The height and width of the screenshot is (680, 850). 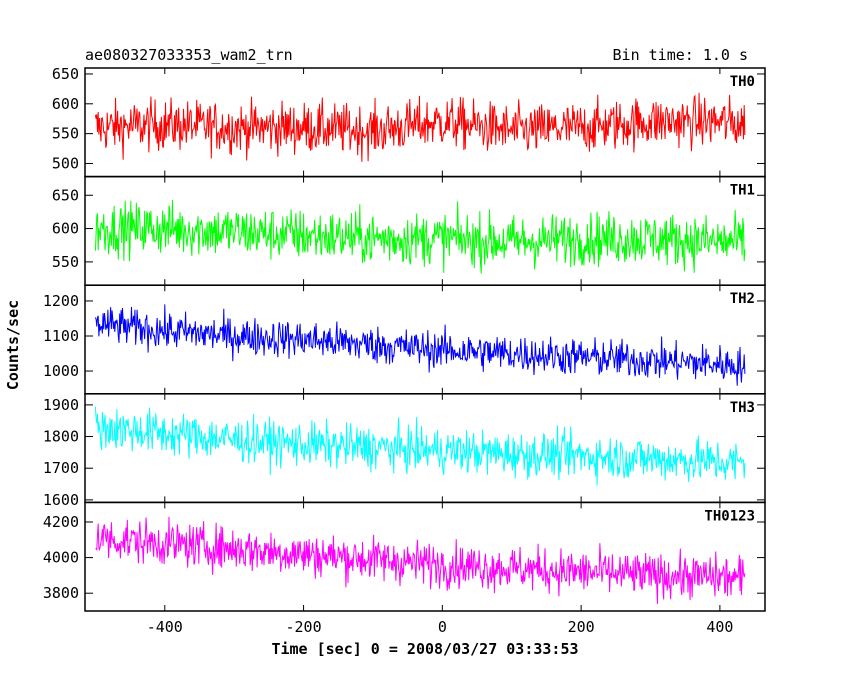 I want to click on panel-th0: 500 550 600 650 TH0, so click(x=409, y=121).